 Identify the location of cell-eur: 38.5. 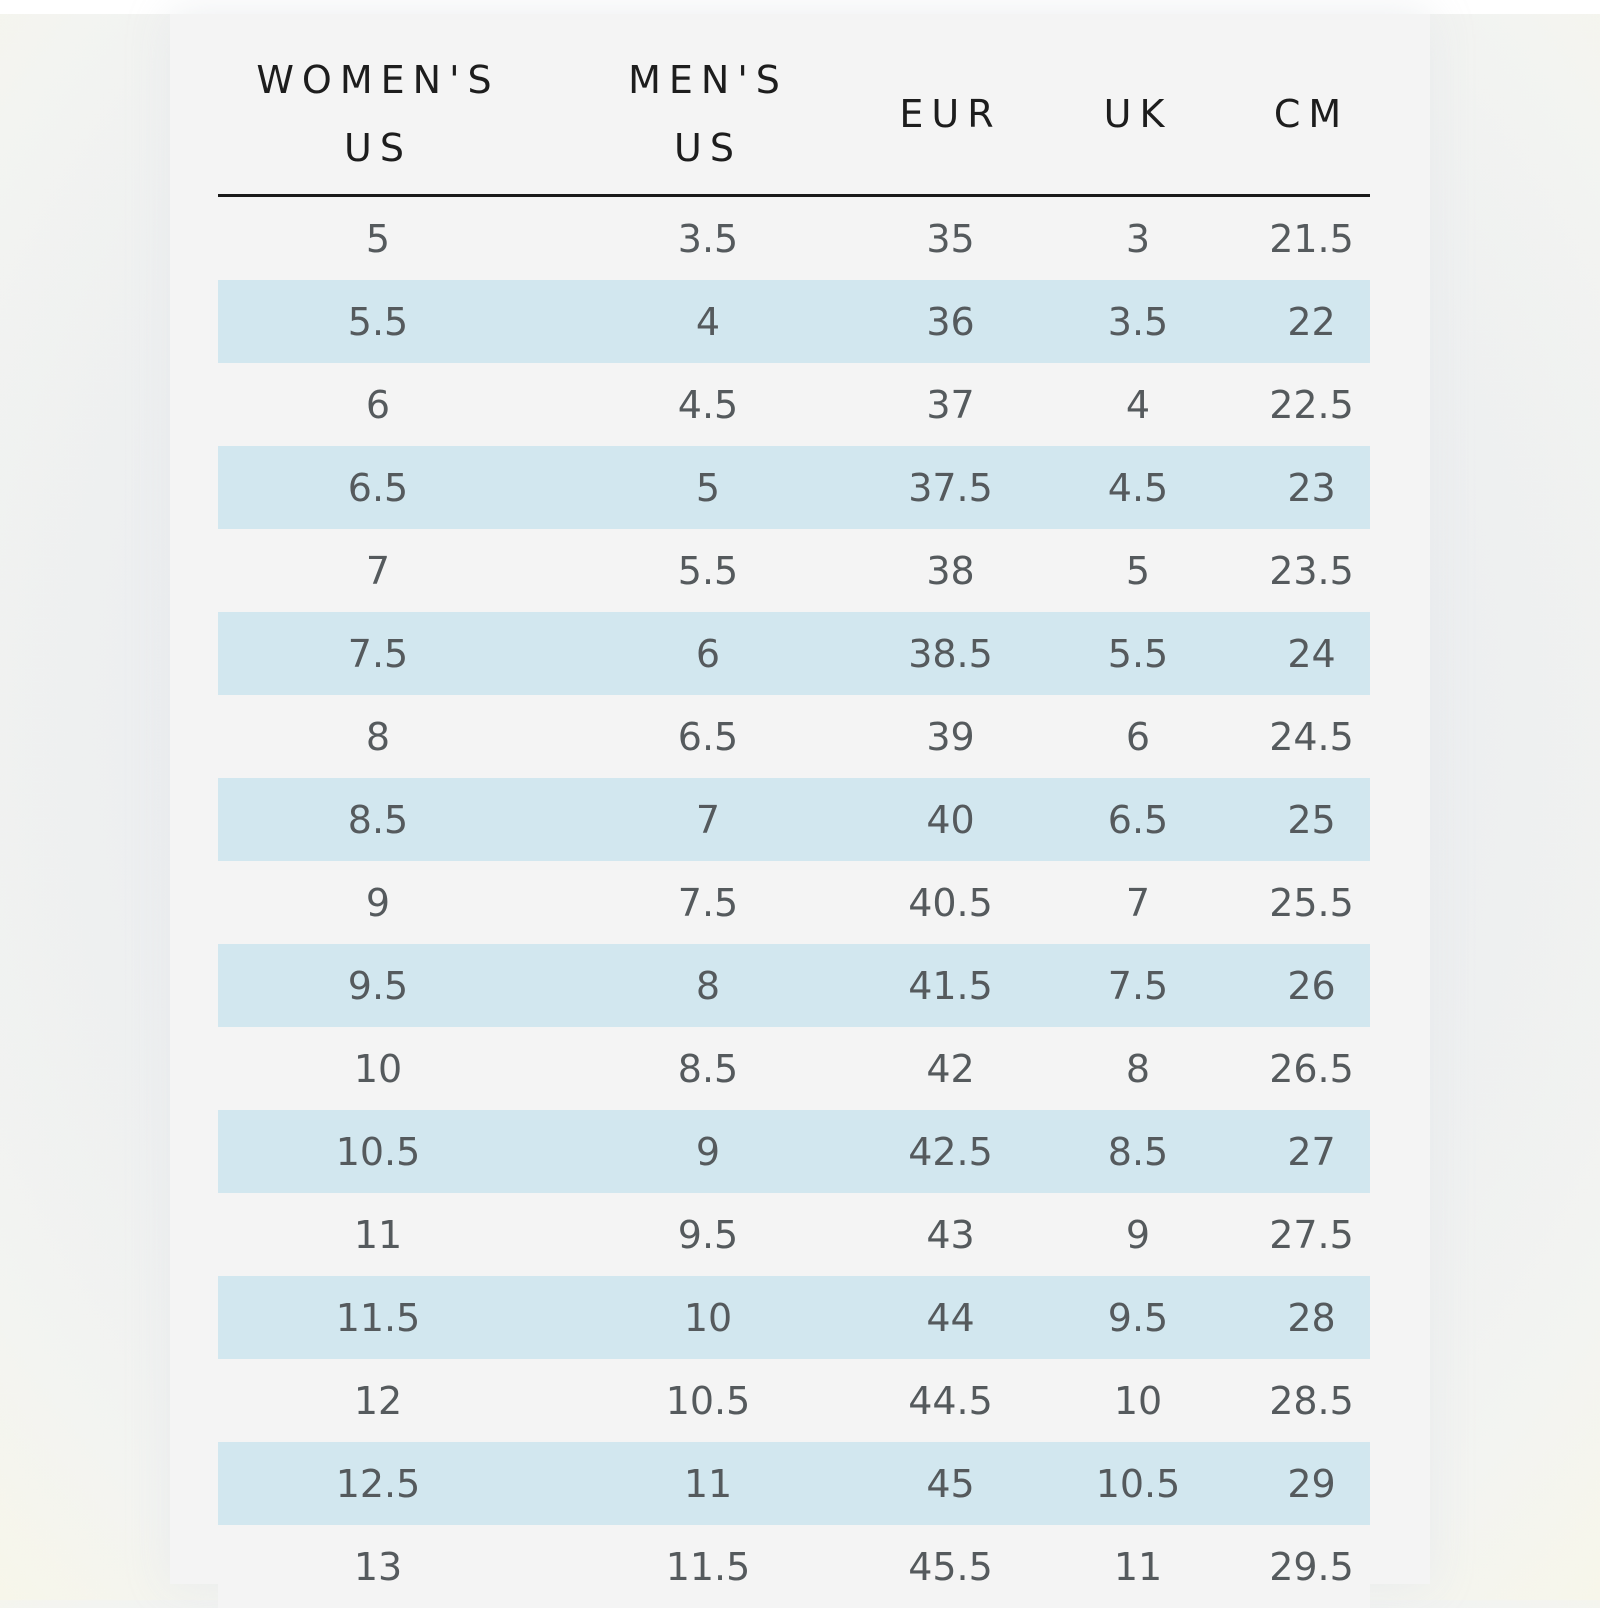
(950, 653).